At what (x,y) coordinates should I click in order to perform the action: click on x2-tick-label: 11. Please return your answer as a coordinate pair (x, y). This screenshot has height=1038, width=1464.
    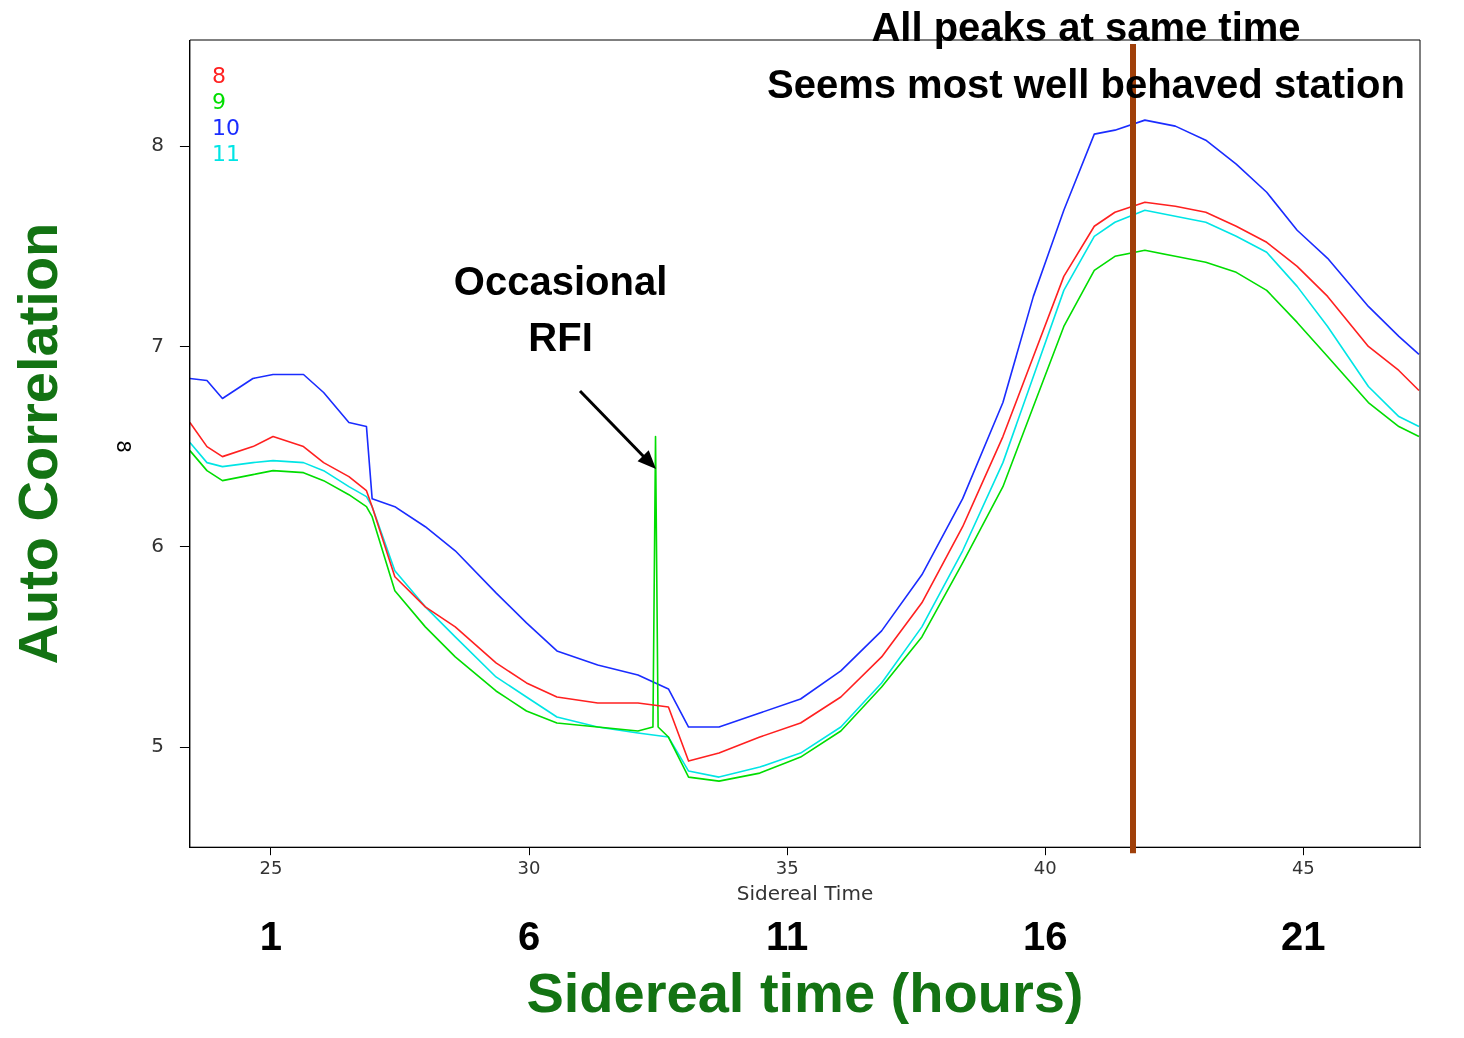
    Looking at the image, I should click on (787, 935).